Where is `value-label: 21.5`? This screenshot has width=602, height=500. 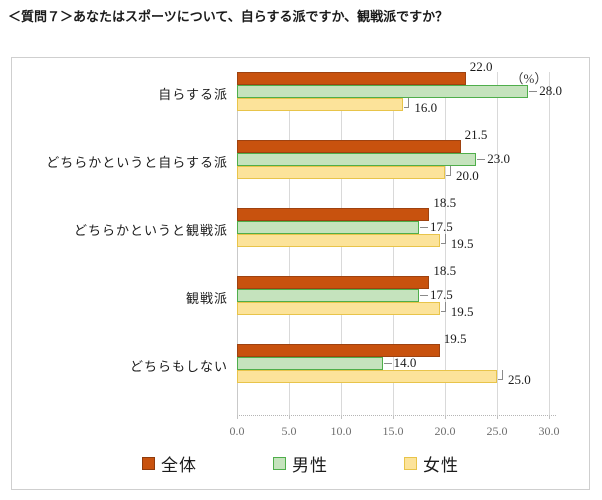 value-label: 21.5 is located at coordinates (476, 134).